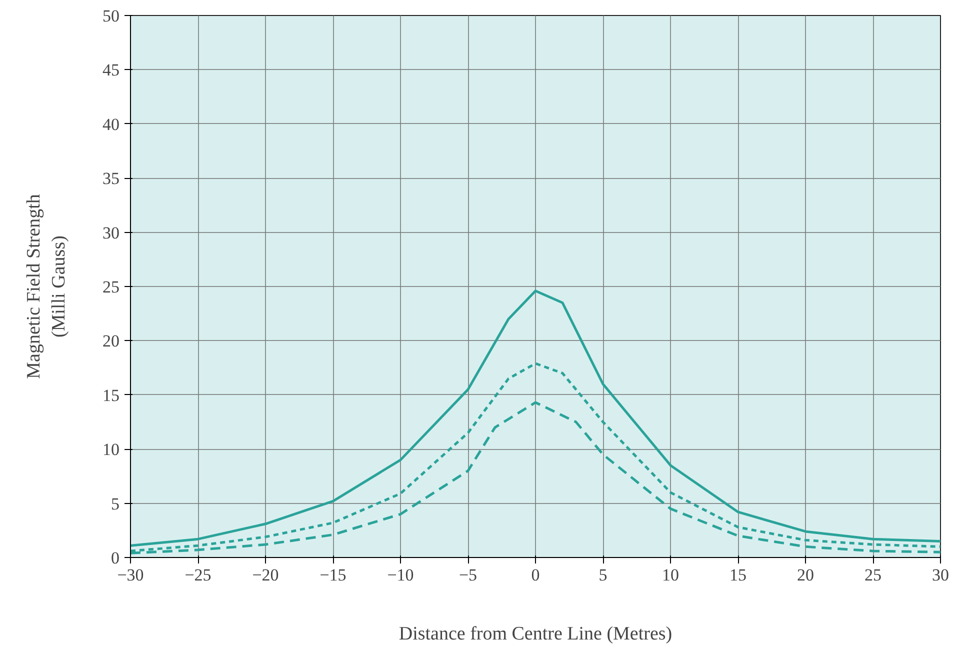 The image size is (955, 667). Describe the element at coordinates (400, 575) in the screenshot. I see `x-tick-label: −10` at that location.